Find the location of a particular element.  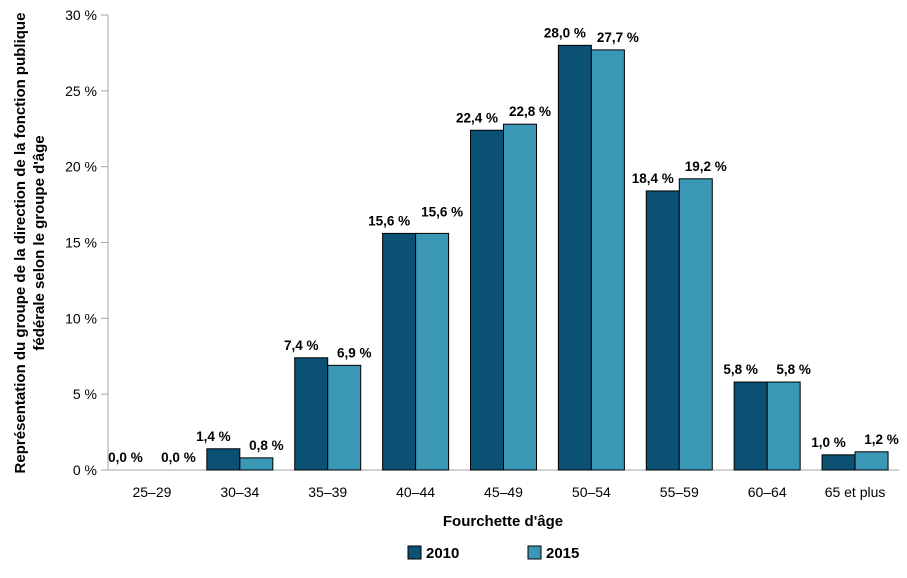

bar-2015-60–64 is located at coordinates (783, 426).